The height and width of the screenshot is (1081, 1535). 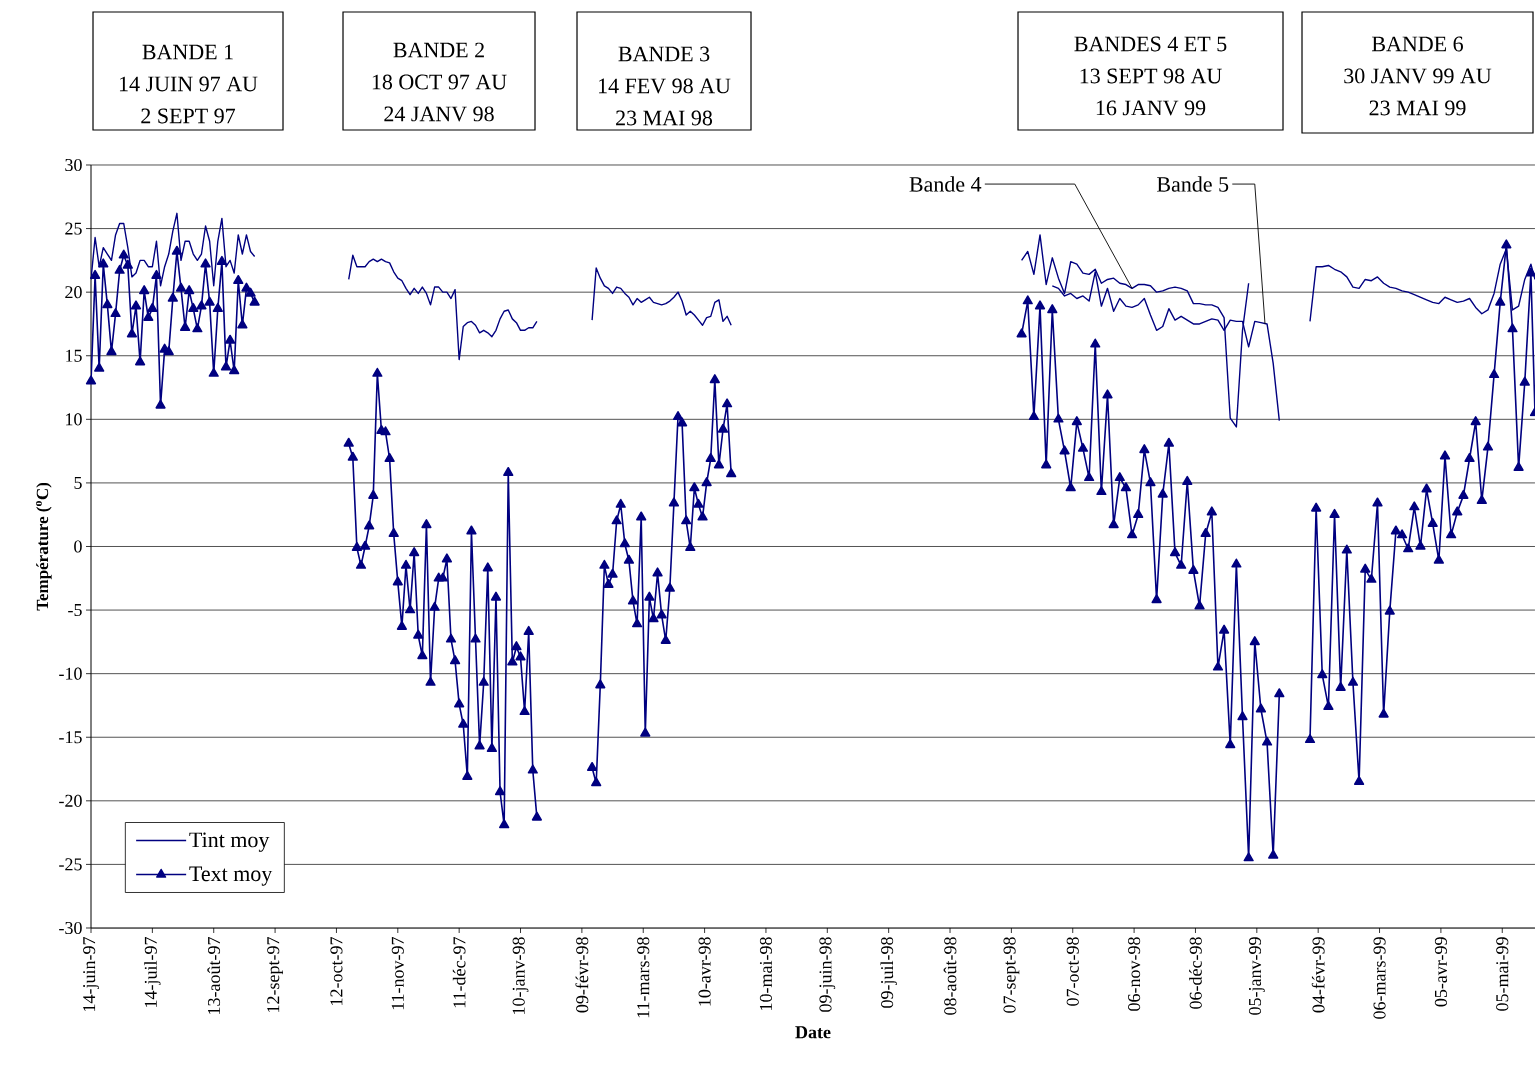 What do you see at coordinates (643, 977) in the screenshot?
I see `x-tick-label: 11-mars-98` at bounding box center [643, 977].